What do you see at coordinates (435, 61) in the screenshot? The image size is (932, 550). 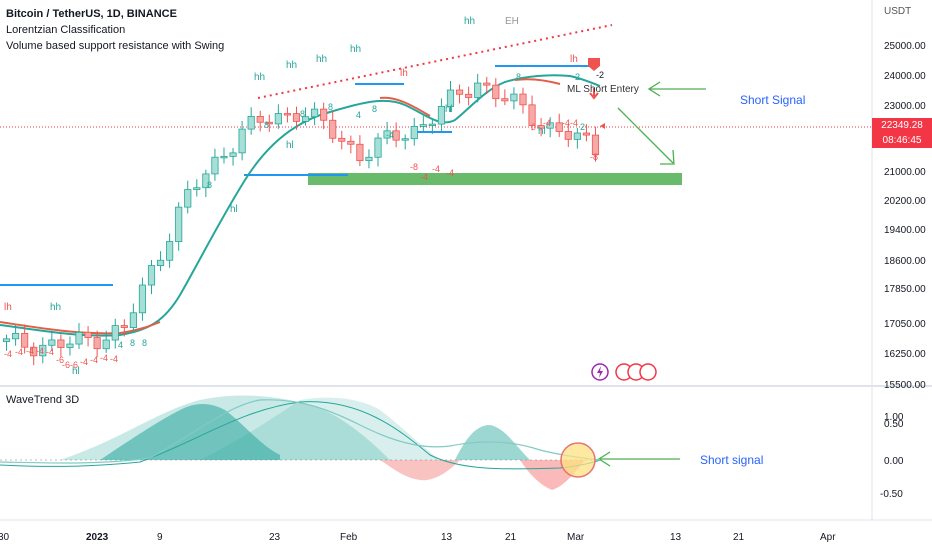 I see `resistance-trendline` at bounding box center [435, 61].